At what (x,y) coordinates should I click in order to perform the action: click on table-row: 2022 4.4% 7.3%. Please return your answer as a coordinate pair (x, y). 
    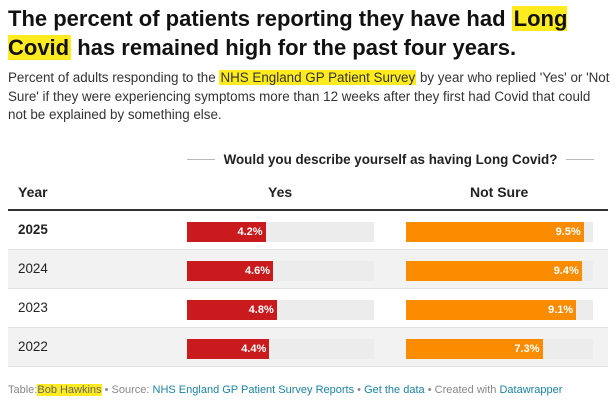
    Looking at the image, I should click on (308, 347).